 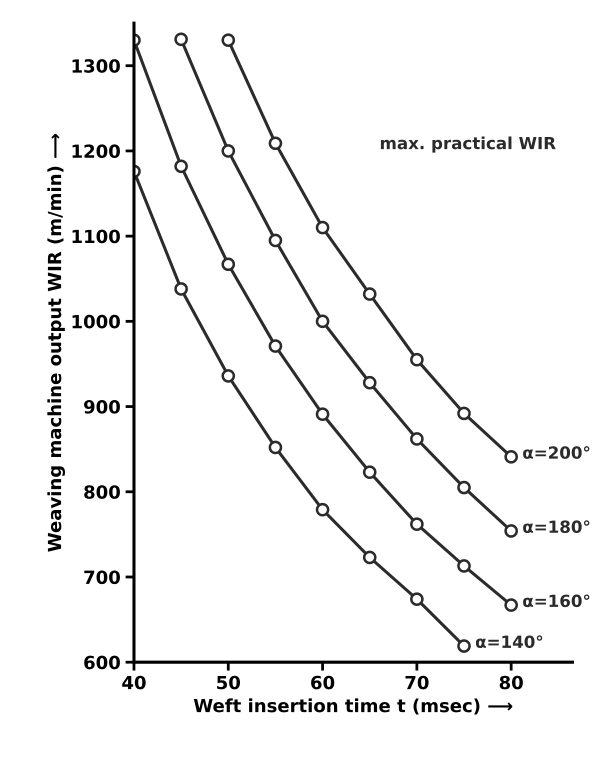 I want to click on annotation: max. practical WIR, so click(x=468, y=144).